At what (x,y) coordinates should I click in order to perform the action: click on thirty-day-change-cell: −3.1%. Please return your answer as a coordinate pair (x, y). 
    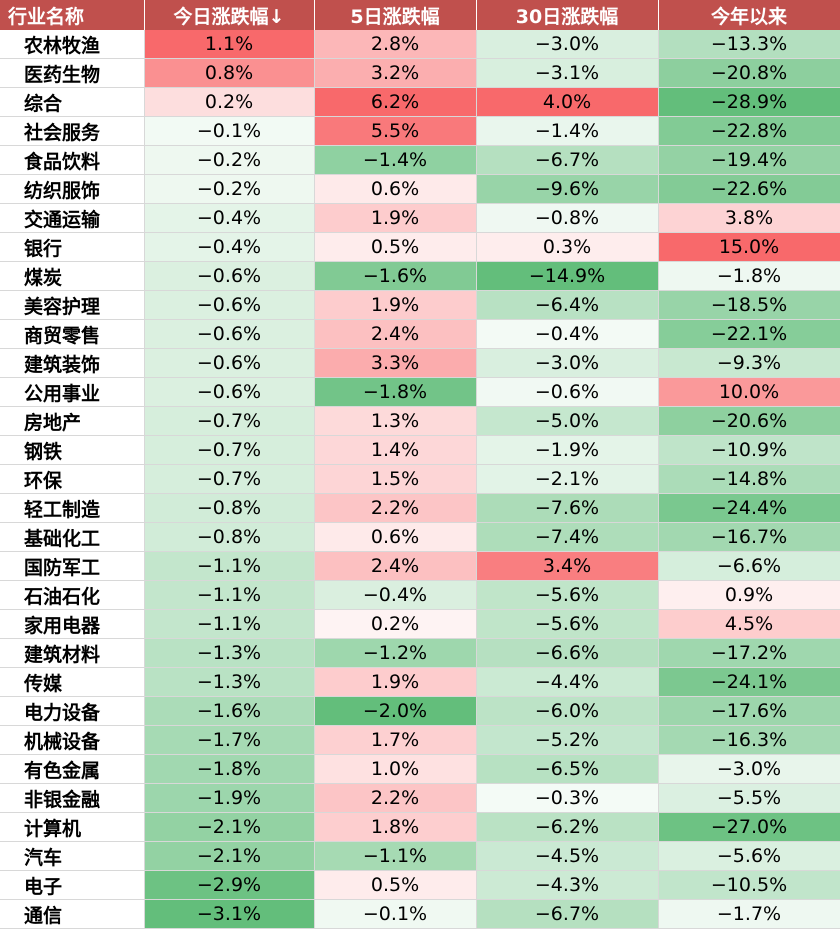
    Looking at the image, I should click on (567, 73).